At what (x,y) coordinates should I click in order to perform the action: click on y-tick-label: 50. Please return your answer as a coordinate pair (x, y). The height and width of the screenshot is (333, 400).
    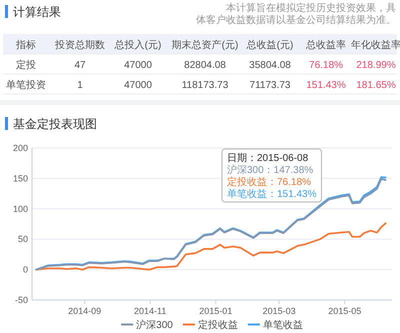
    Looking at the image, I should click on (23, 239).